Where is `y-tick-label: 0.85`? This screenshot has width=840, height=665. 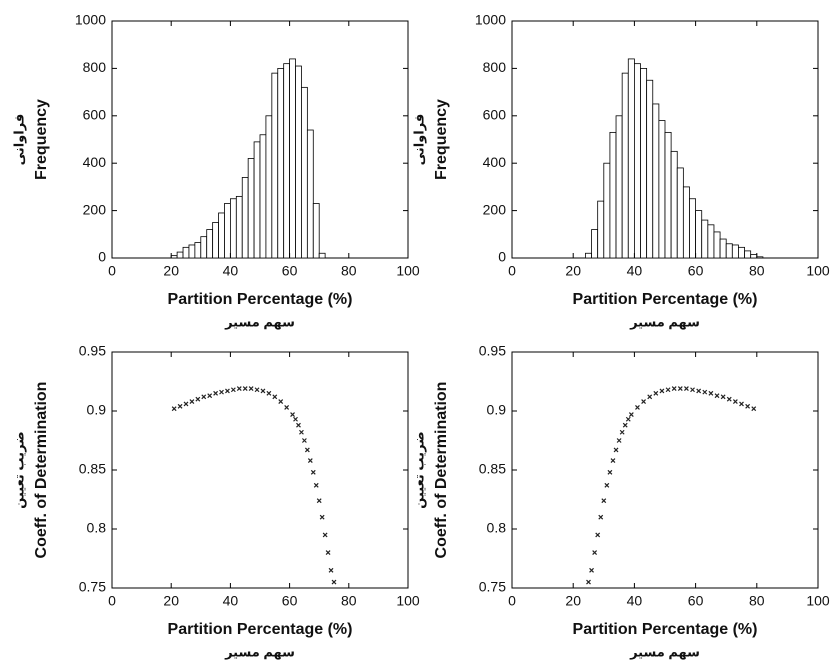 y-tick-label: 0.85 is located at coordinates (492, 469).